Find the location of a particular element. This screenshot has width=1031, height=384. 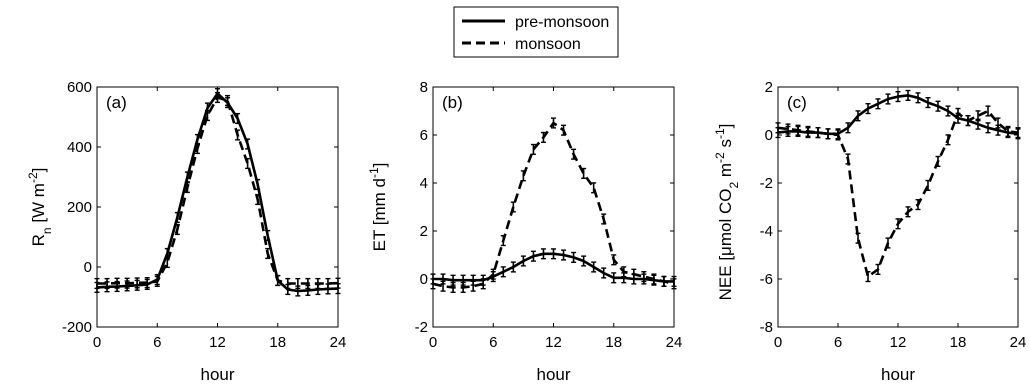

panel-c-xlabel: hour is located at coordinates (898, 374).